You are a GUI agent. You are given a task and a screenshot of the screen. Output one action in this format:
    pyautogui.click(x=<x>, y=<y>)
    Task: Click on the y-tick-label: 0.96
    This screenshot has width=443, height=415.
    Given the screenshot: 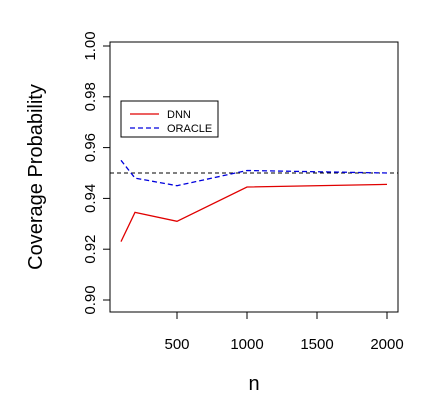 What is the action you would take?
    pyautogui.click(x=90, y=147)
    